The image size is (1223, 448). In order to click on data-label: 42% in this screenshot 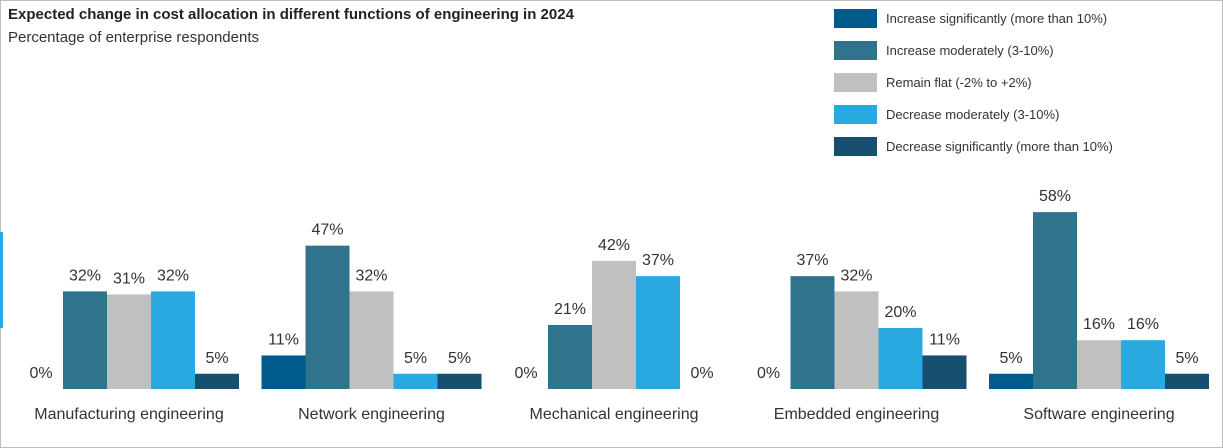, I will do `click(614, 245)`.